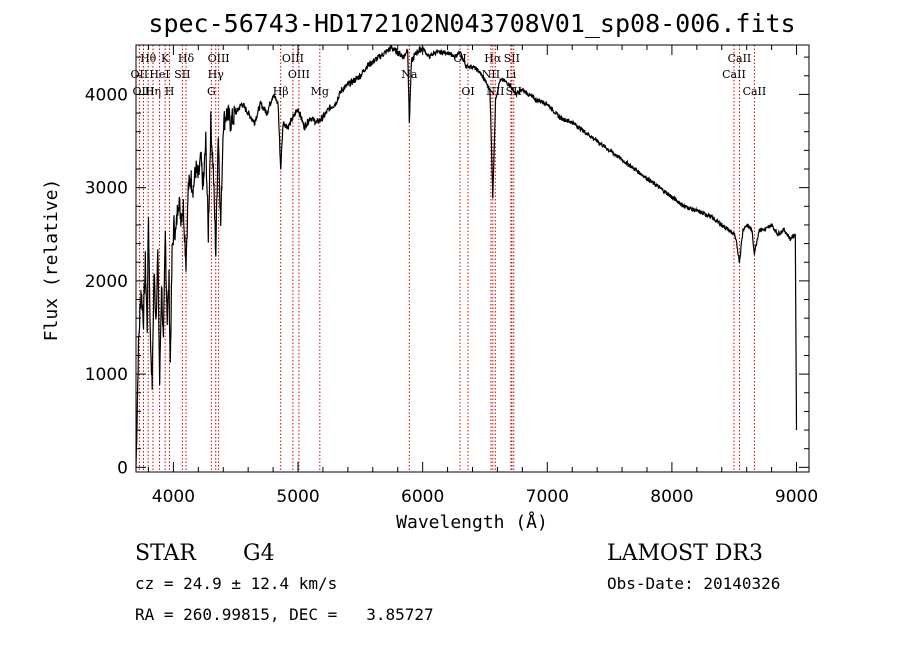 This screenshot has width=900, height=649. What do you see at coordinates (693, 583) in the screenshot?
I see `observation-date: Obs-Date: 20140326` at bounding box center [693, 583].